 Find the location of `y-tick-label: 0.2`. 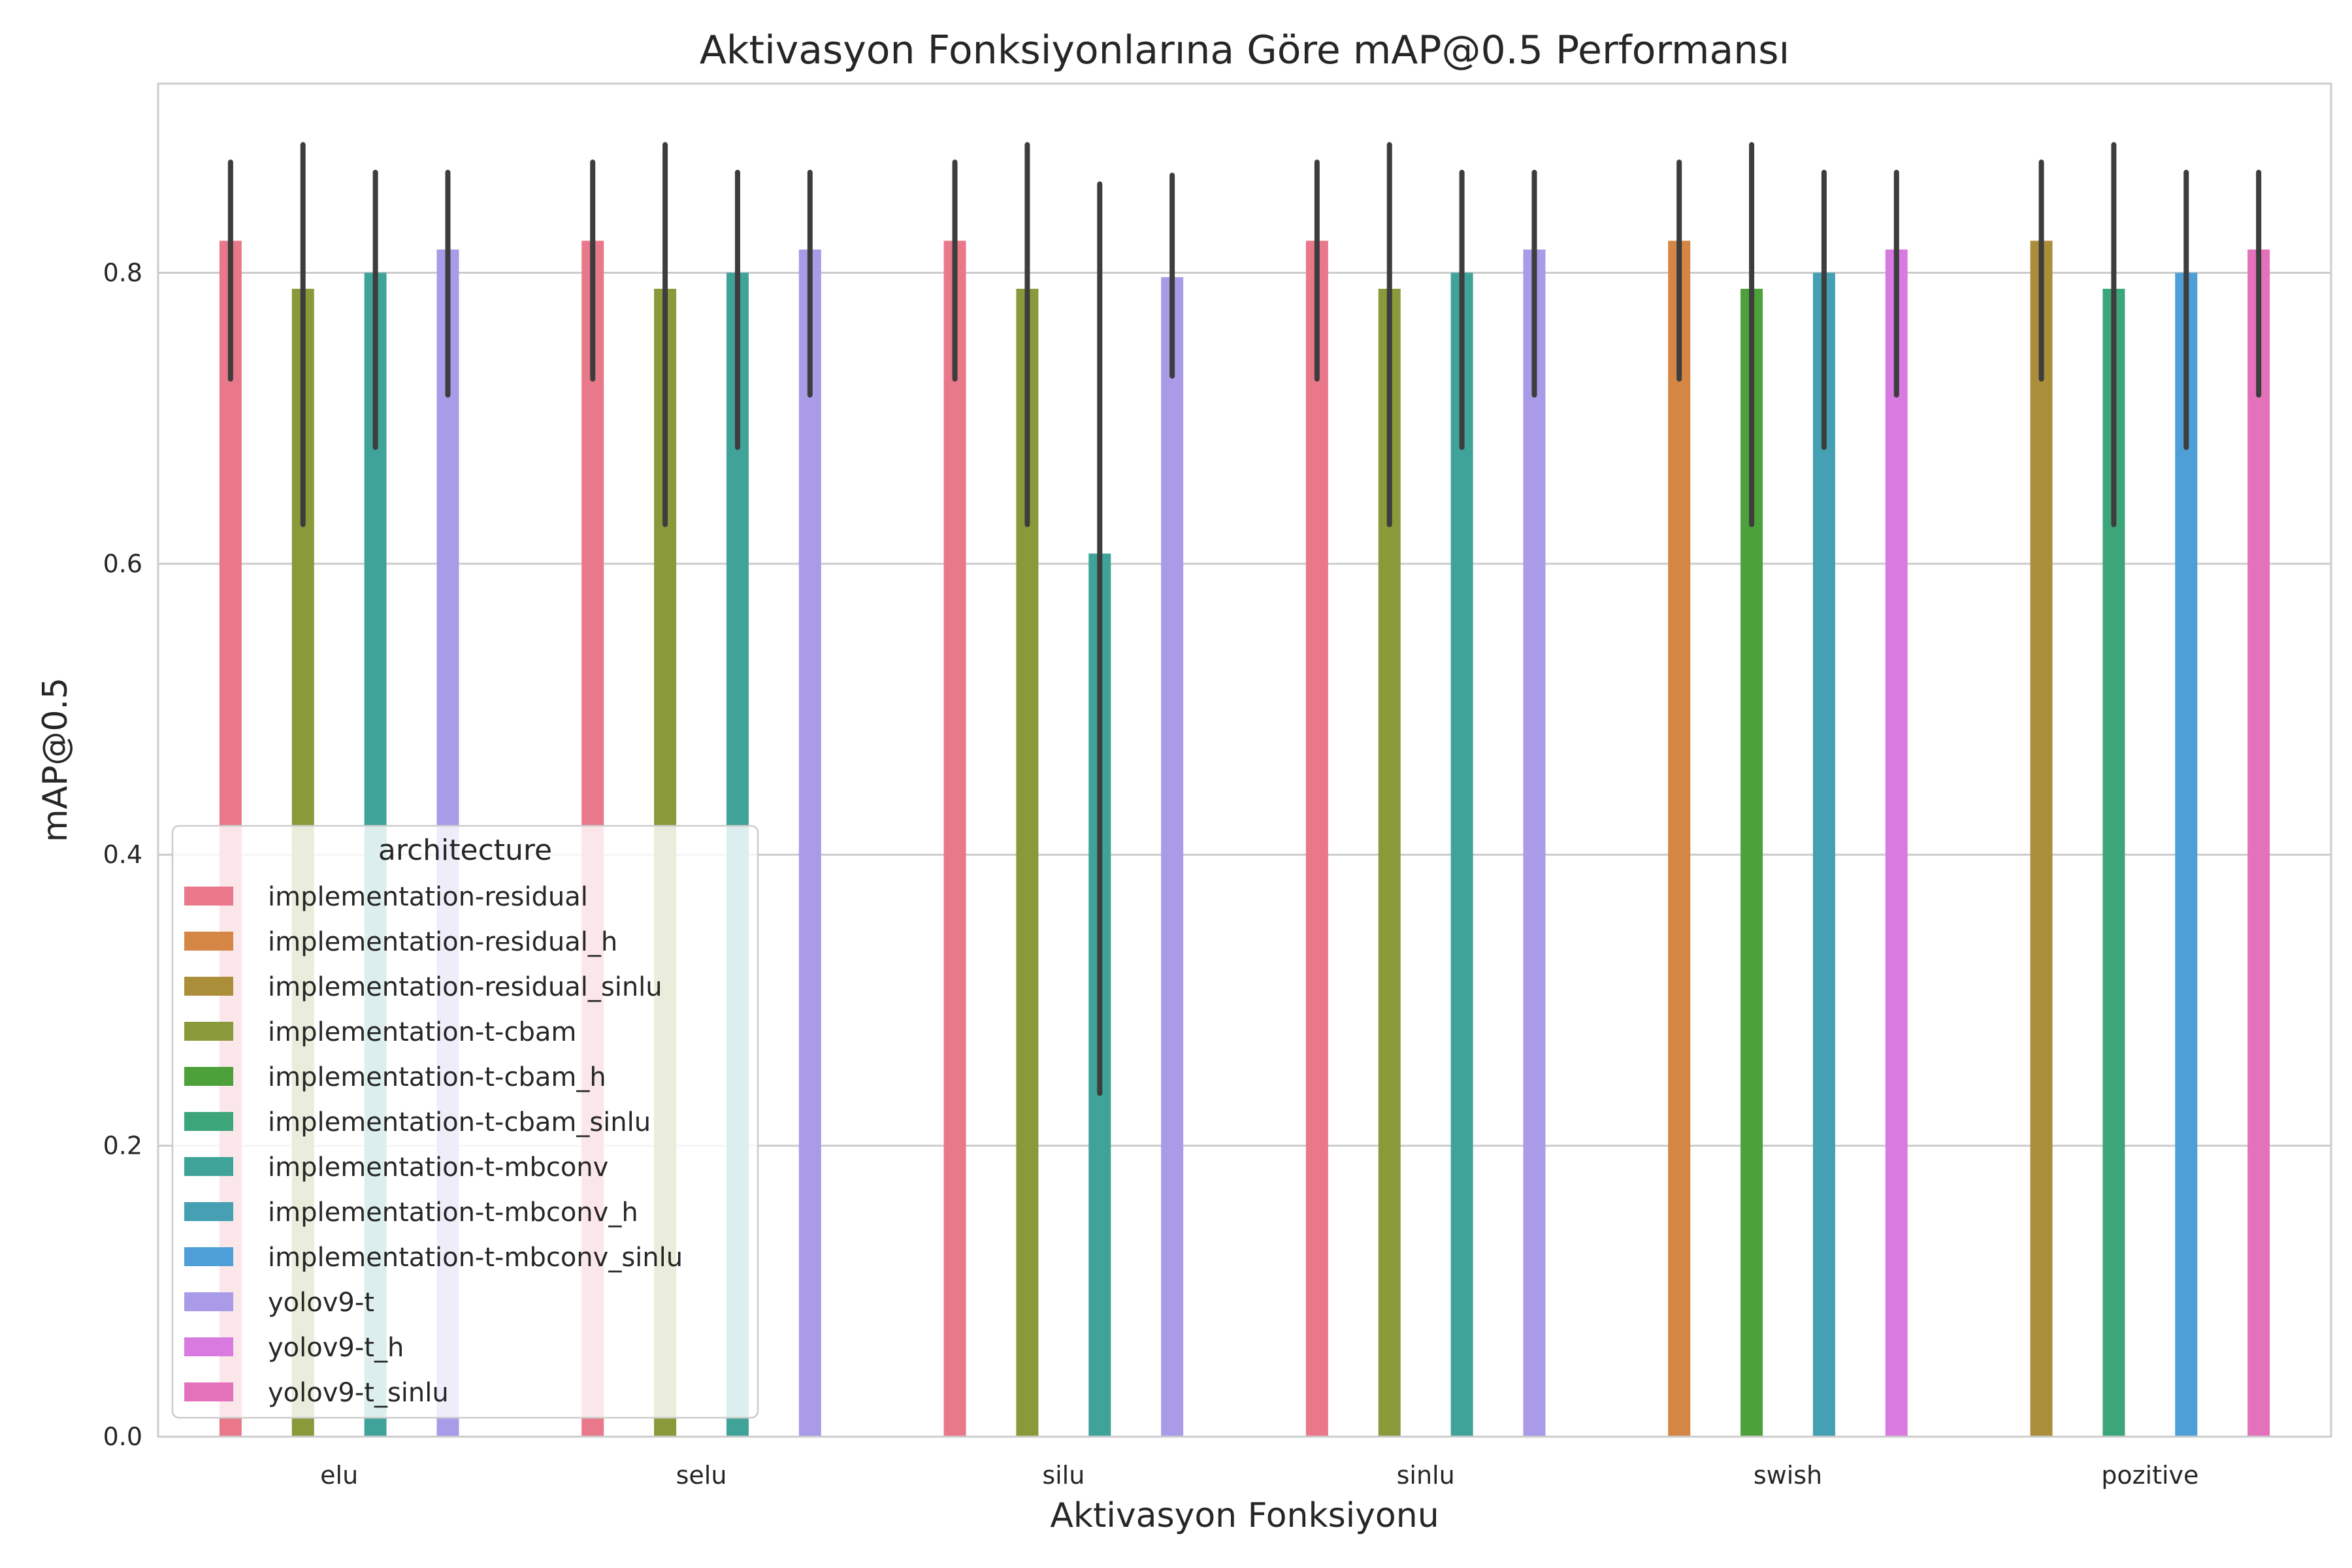

y-tick-label: 0.2 is located at coordinates (122, 1146).